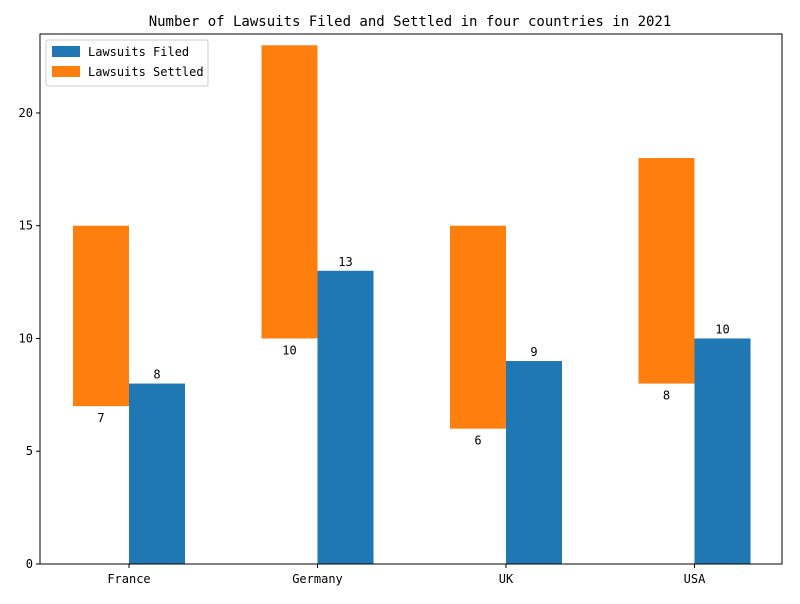 The height and width of the screenshot is (604, 800). I want to click on data-label-settled-france: 7, so click(100, 418).